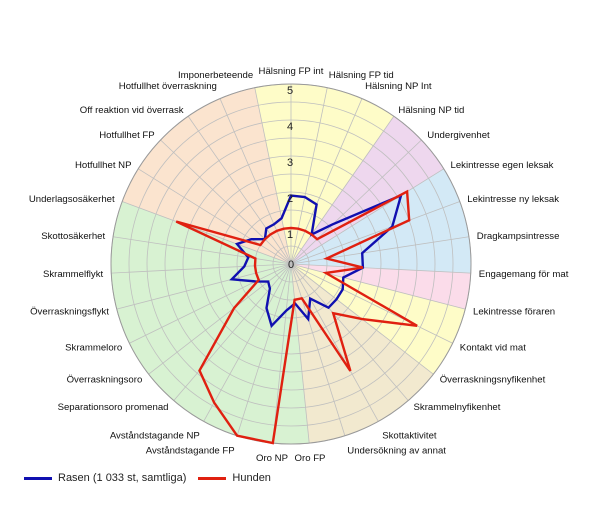 This screenshot has width=597, height=513. Describe the element at coordinates (168, 86) in the screenshot. I see `category-label: Hotfullhet överraskning` at that location.